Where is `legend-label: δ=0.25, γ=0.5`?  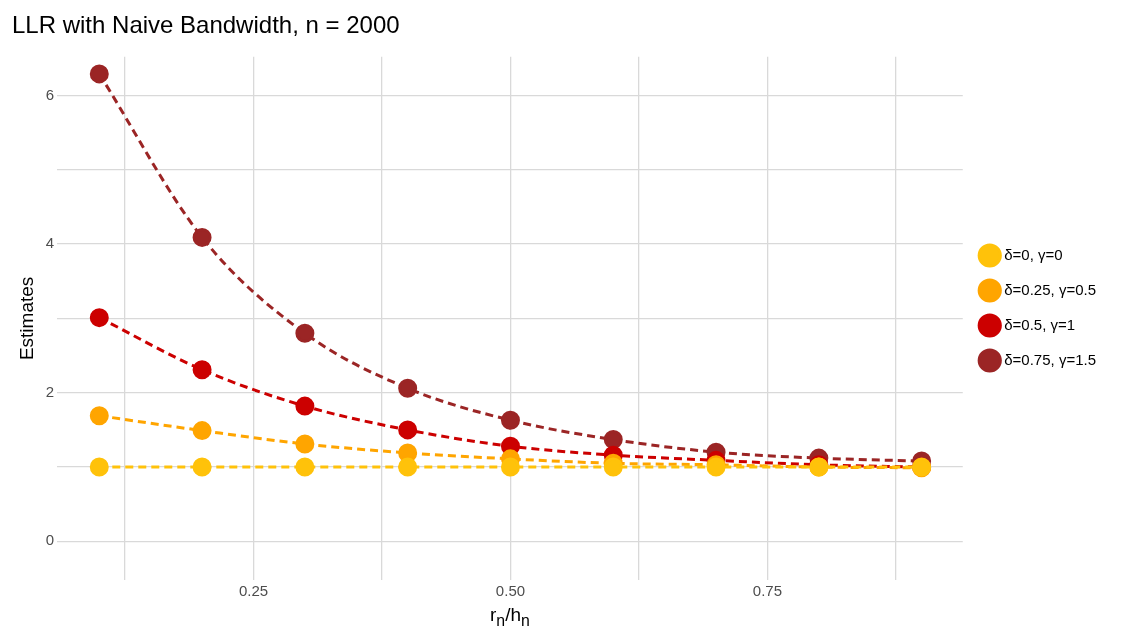
legend-label: δ=0.25, γ=0.5 is located at coordinates (1050, 289).